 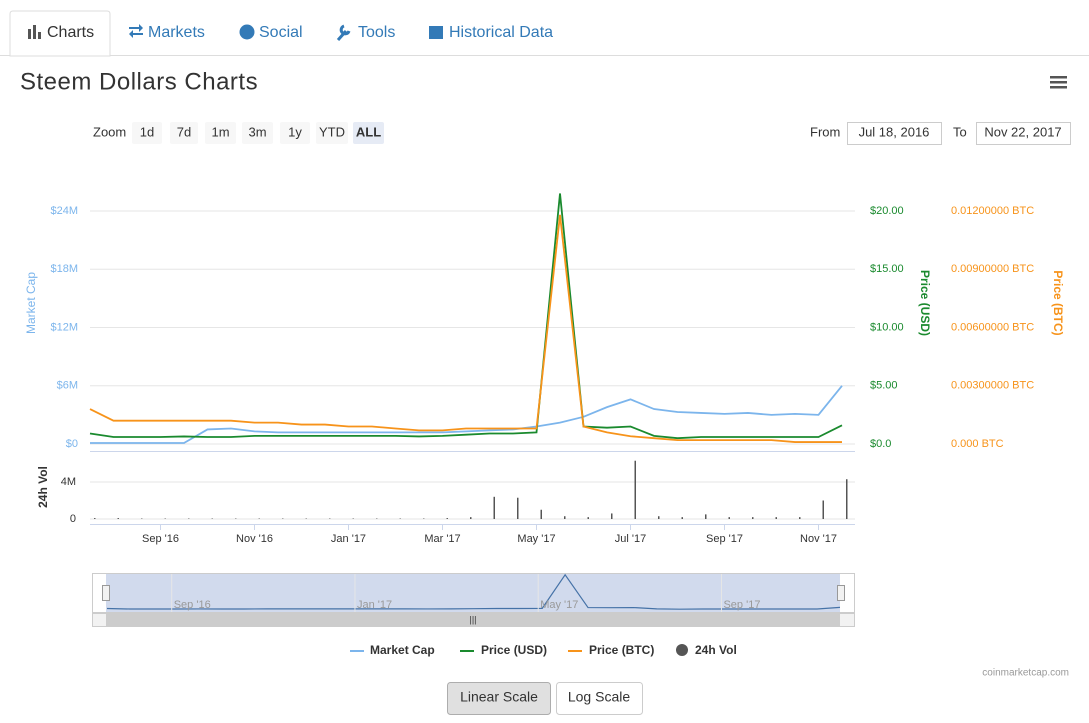 What do you see at coordinates (70, 32) in the screenshot?
I see `tab: Charts` at bounding box center [70, 32].